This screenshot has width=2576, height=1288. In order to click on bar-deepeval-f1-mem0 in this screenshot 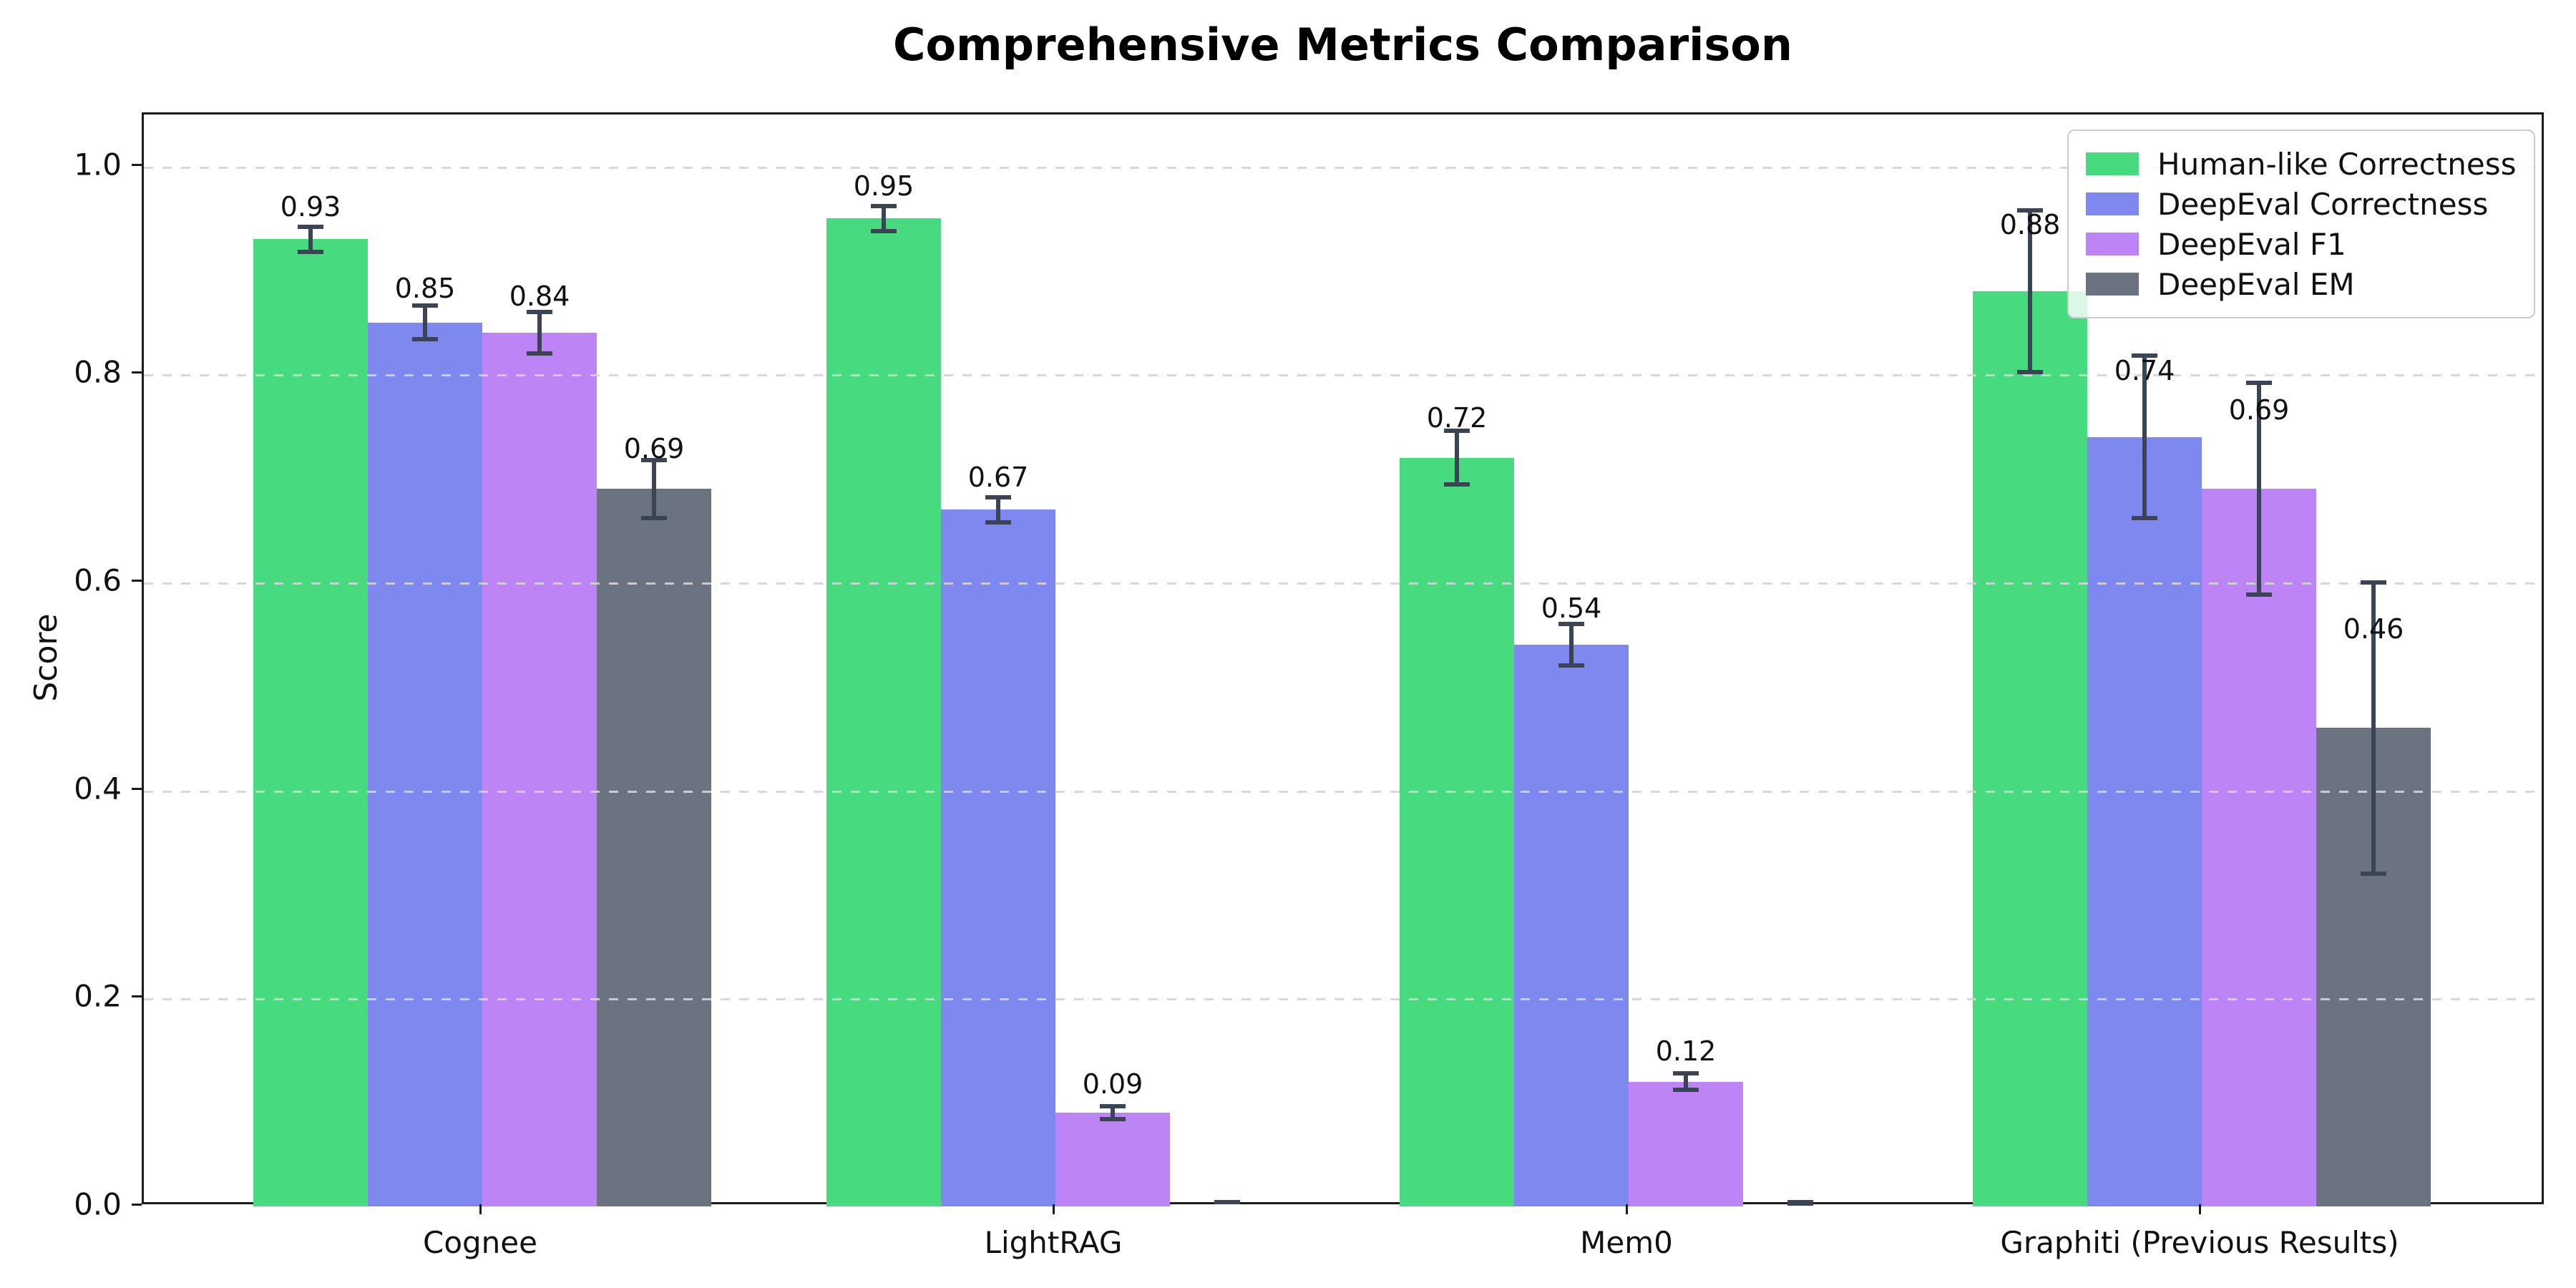, I will do `click(1686, 1144)`.